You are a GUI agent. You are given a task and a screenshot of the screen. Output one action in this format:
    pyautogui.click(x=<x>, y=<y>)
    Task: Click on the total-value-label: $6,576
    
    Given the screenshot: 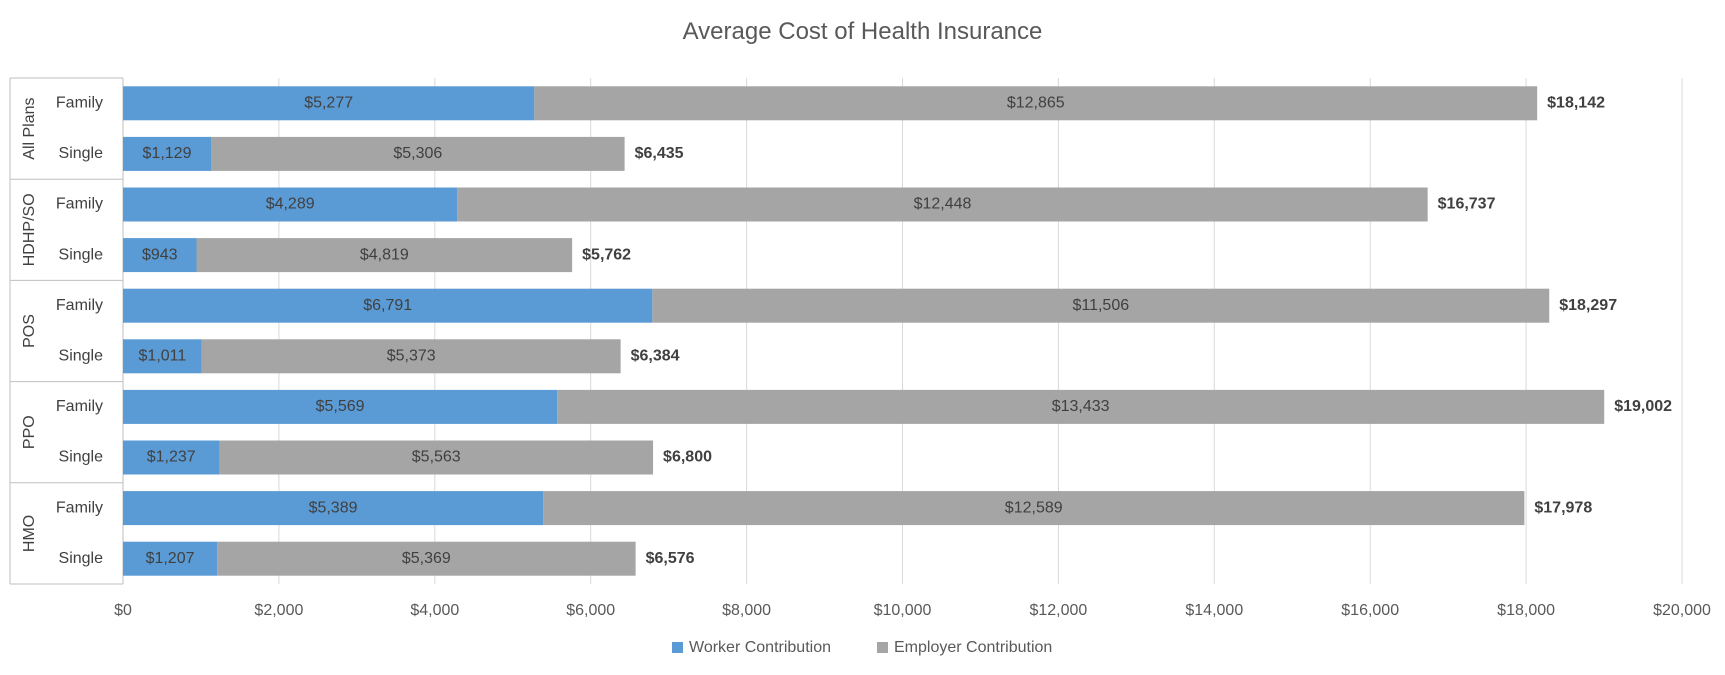 What is the action you would take?
    pyautogui.click(x=670, y=558)
    